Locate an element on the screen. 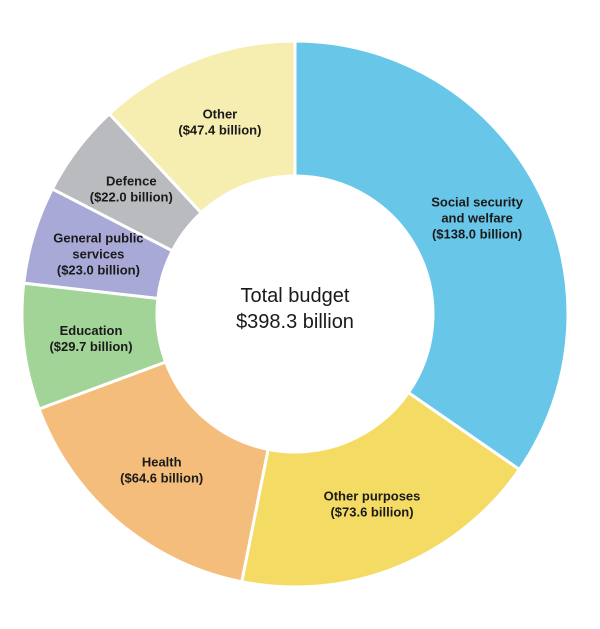 Image resolution: width=600 pixels, height=629 pixels. slice-value-label: ($23.0 billion) is located at coordinates (98, 269).